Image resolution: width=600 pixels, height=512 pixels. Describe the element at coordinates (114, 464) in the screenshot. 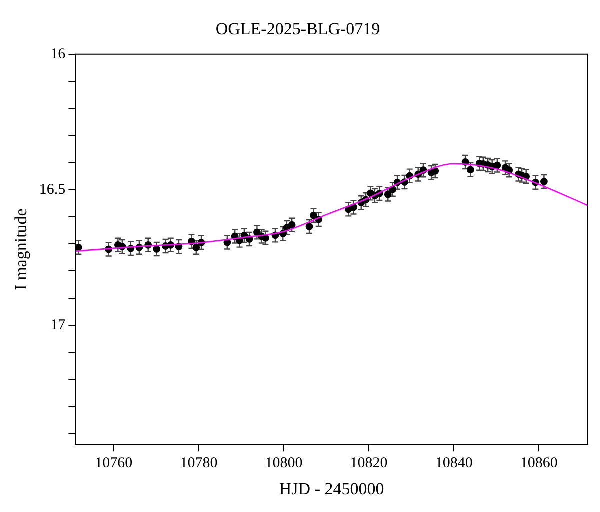

I see `x-tick-label: 10760` at that location.